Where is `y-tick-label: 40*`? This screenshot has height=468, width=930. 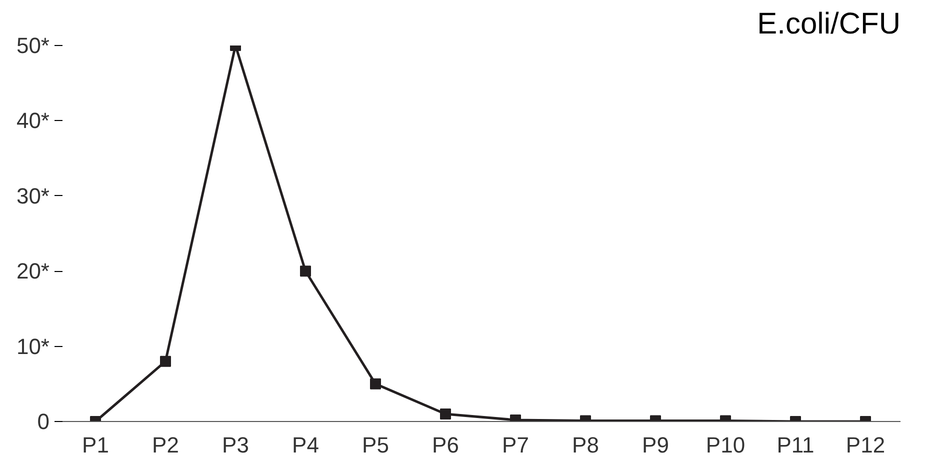 y-tick-label: 40* is located at coordinates (33, 121).